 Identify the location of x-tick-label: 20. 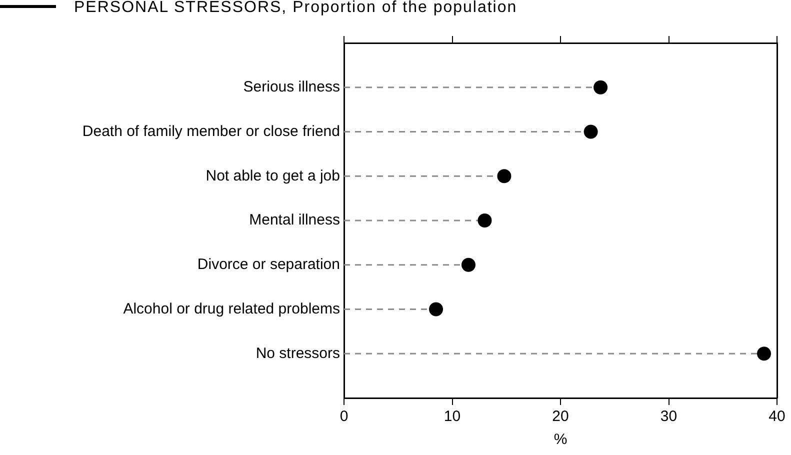
(560, 417).